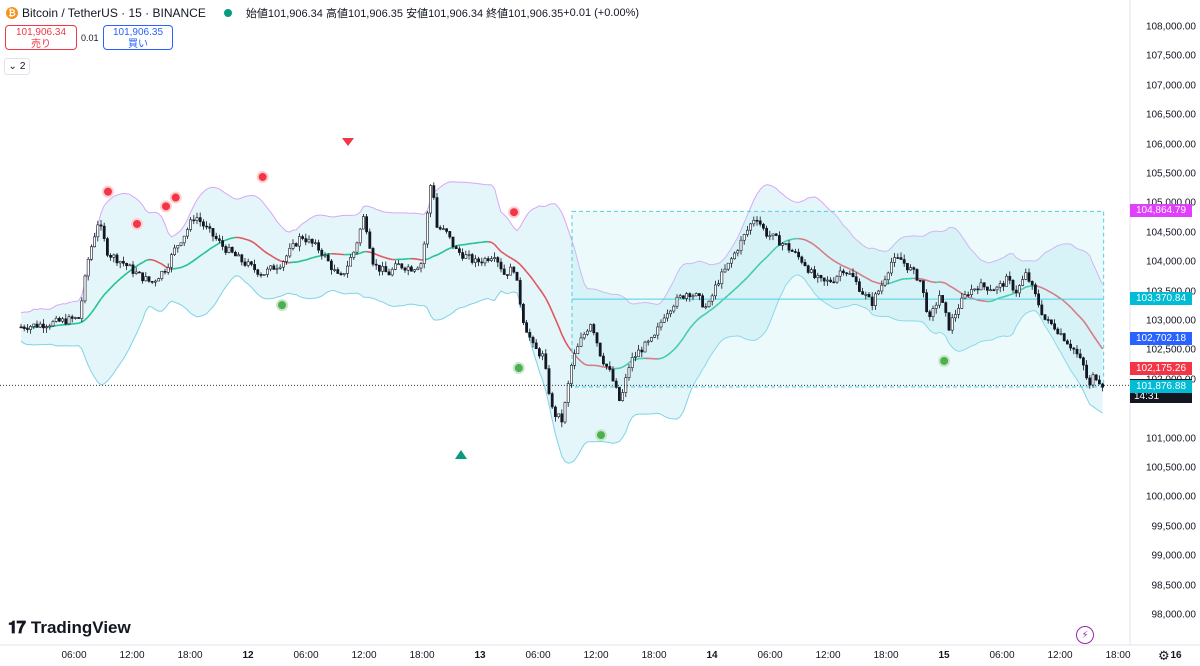  Describe the element at coordinates (1060, 655) in the screenshot. I see `time-axis-label: 12:00` at that location.